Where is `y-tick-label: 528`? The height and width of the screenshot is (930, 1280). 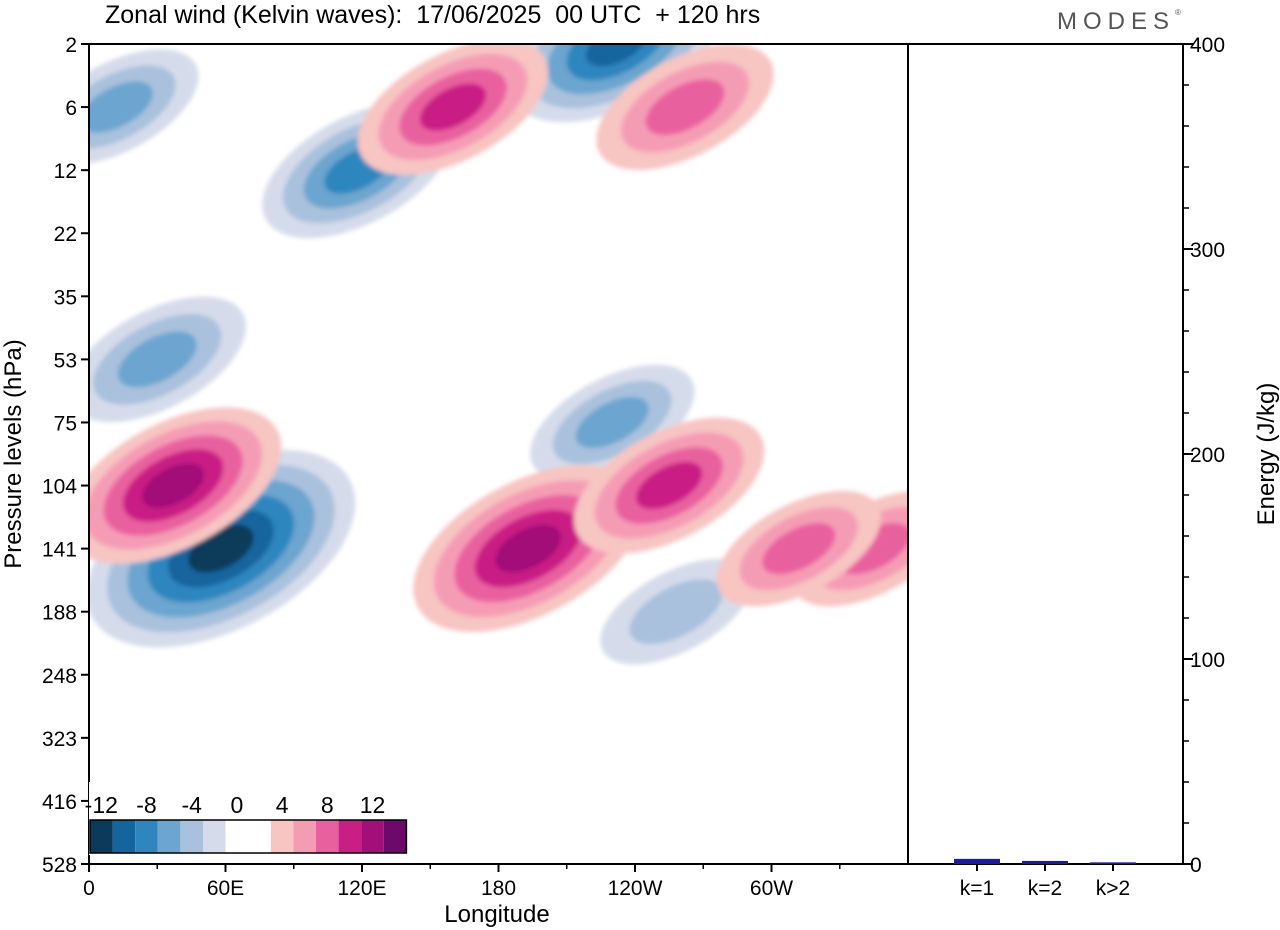 y-tick-label: 528 is located at coordinates (59, 865).